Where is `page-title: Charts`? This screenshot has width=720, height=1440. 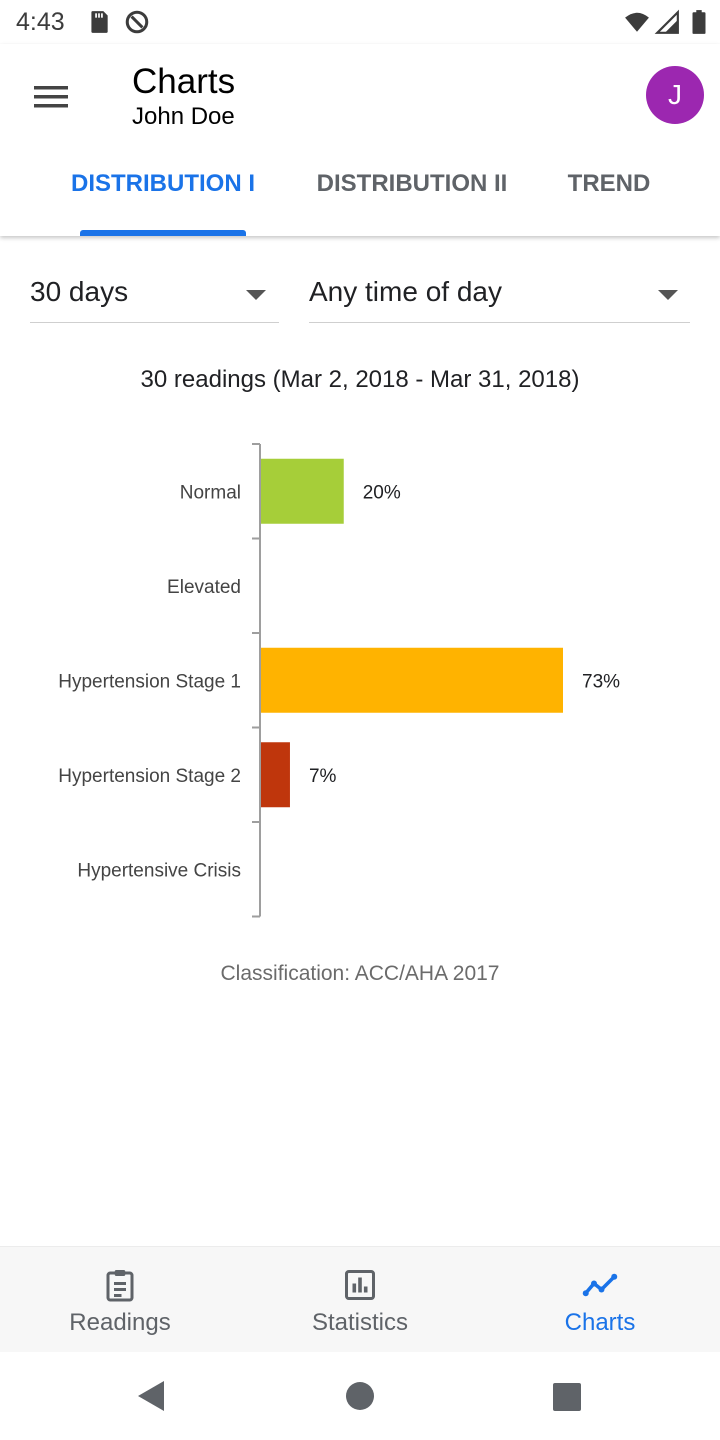 page-title: Charts is located at coordinates (184, 81).